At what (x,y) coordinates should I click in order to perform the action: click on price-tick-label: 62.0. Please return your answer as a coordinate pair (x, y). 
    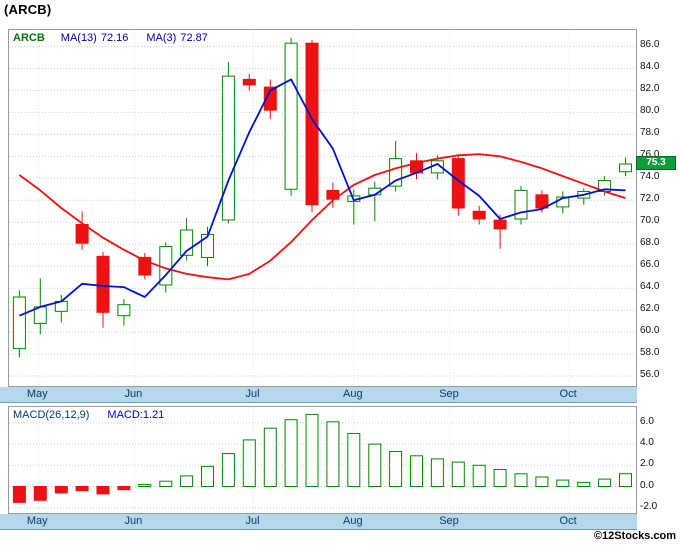
    Looking at the image, I should click on (650, 309).